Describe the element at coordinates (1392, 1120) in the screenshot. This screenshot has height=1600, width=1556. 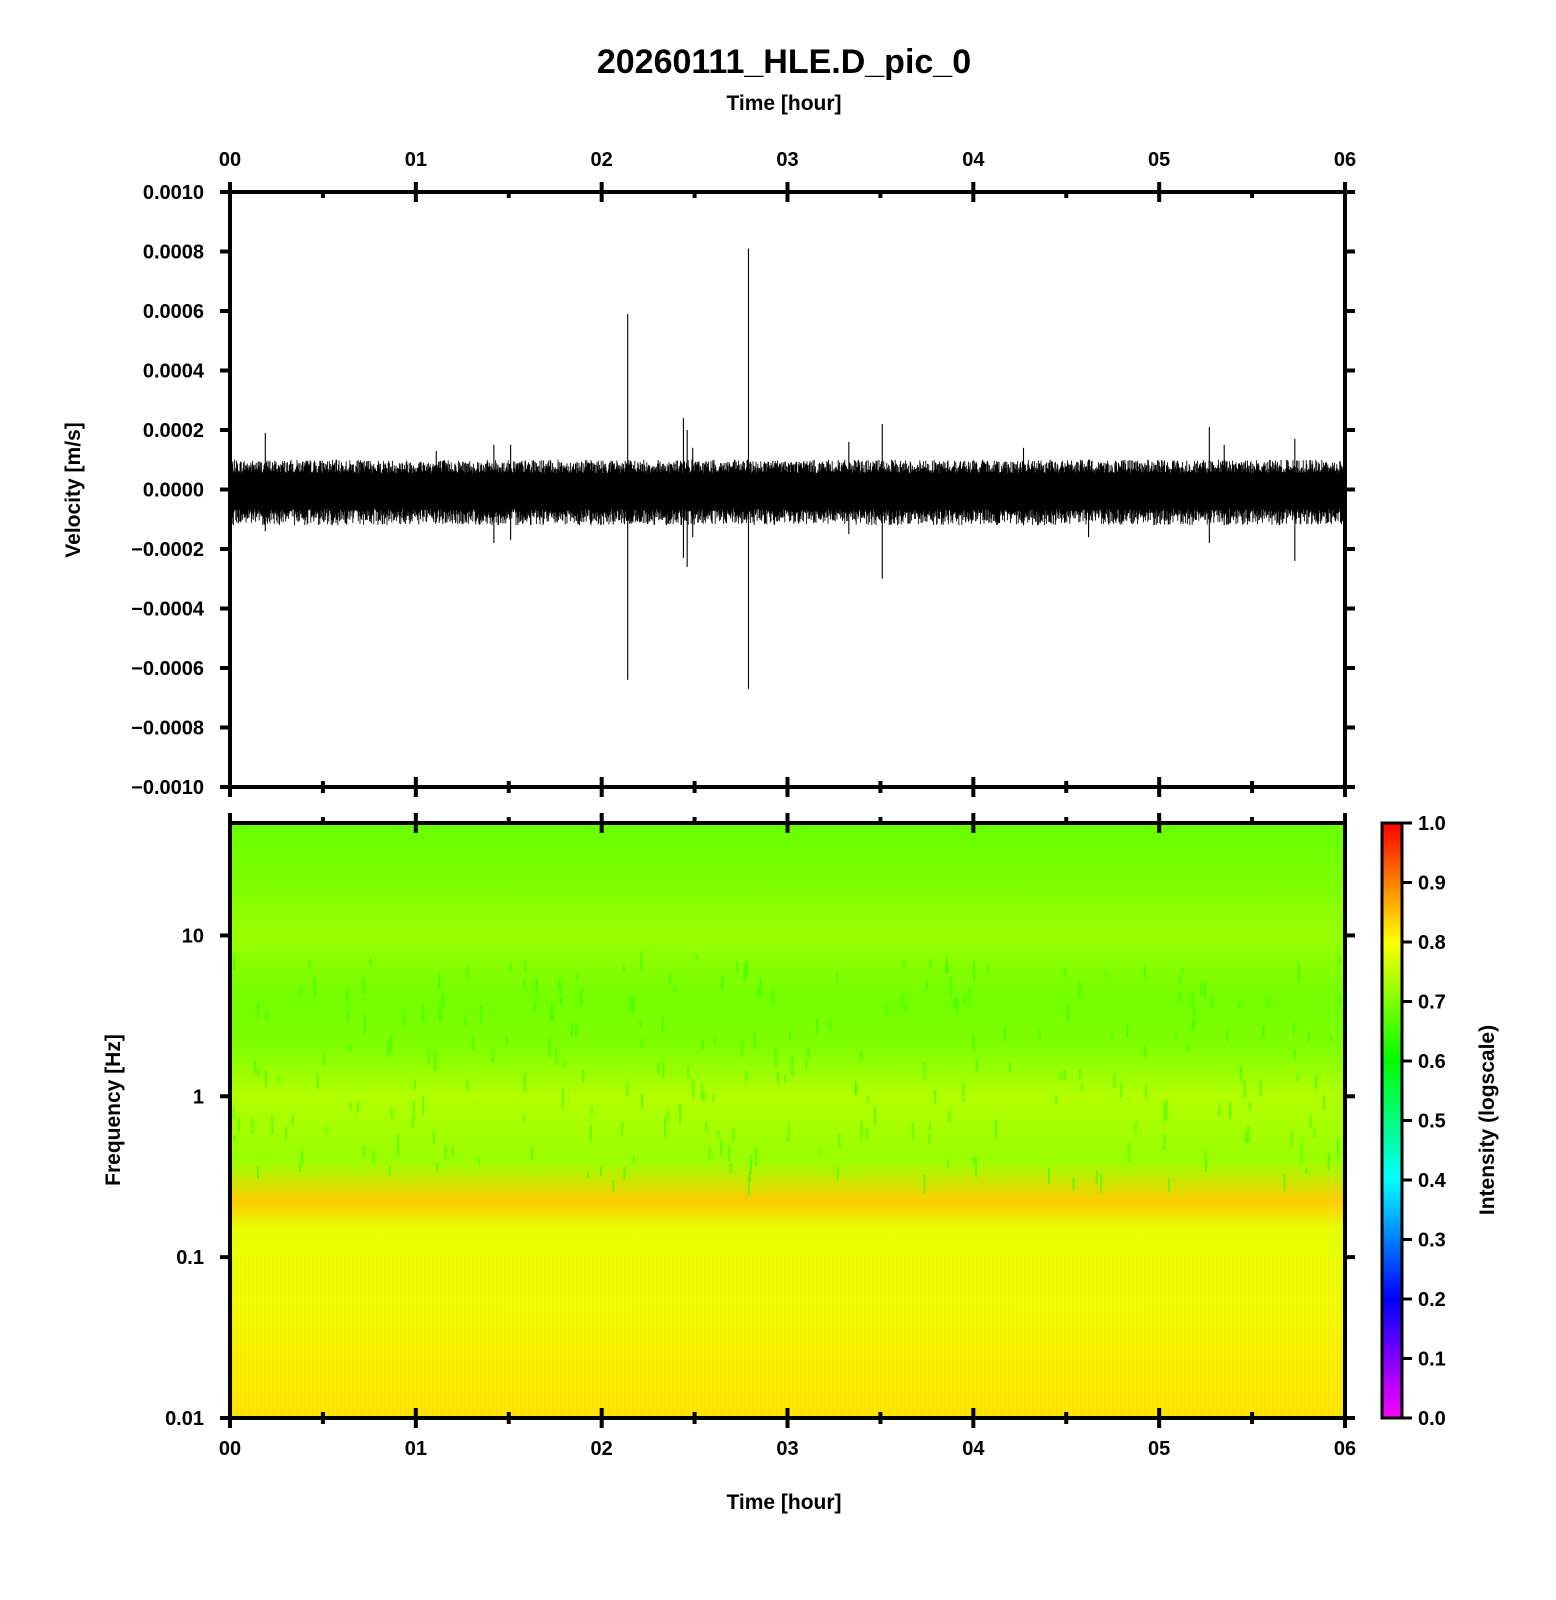
I see `colorbar-gradient` at that location.